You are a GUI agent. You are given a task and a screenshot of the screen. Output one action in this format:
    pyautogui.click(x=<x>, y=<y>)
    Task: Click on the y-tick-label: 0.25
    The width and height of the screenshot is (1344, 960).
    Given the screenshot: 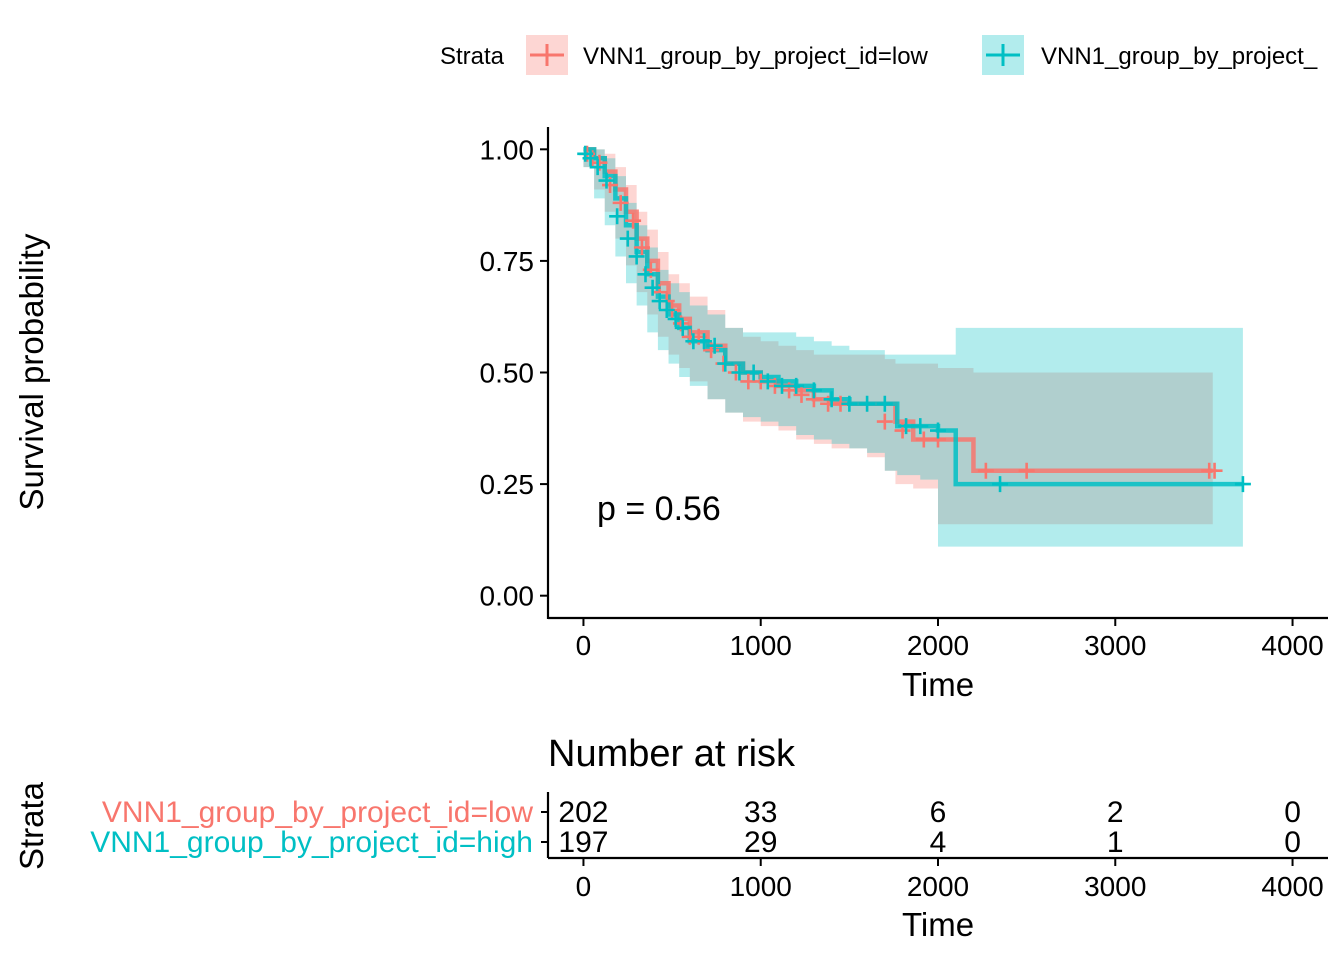 What is the action you would take?
    pyautogui.click(x=507, y=484)
    